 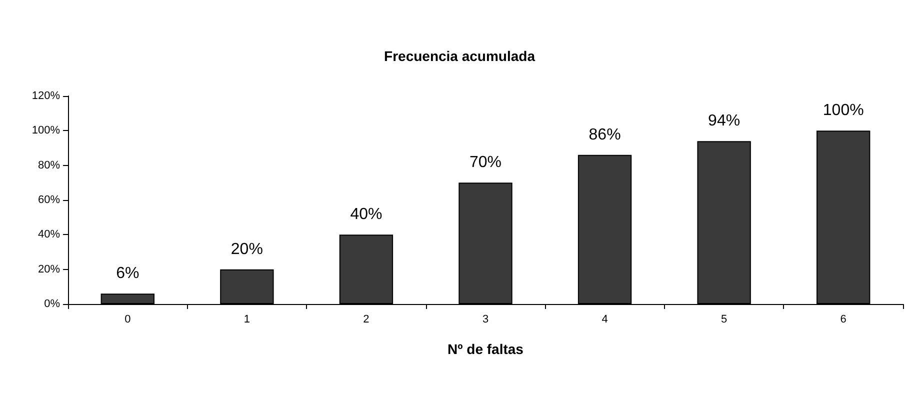 What do you see at coordinates (46, 96) in the screenshot?
I see `y-tick-label: 120%` at bounding box center [46, 96].